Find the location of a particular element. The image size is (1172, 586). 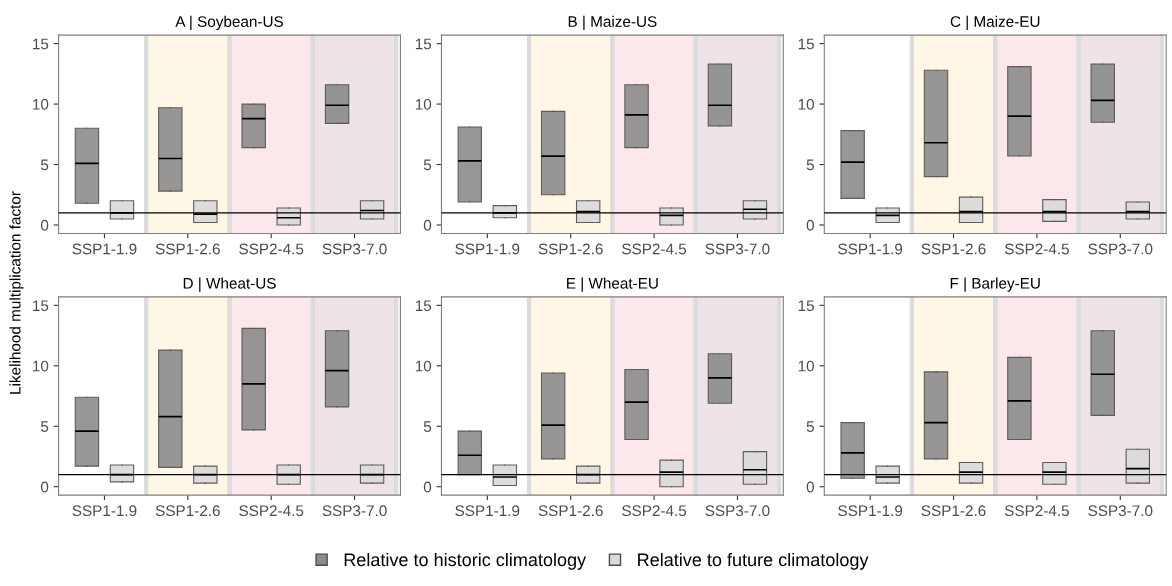

chart-title: C | Maize-EU is located at coordinates (995, 23).